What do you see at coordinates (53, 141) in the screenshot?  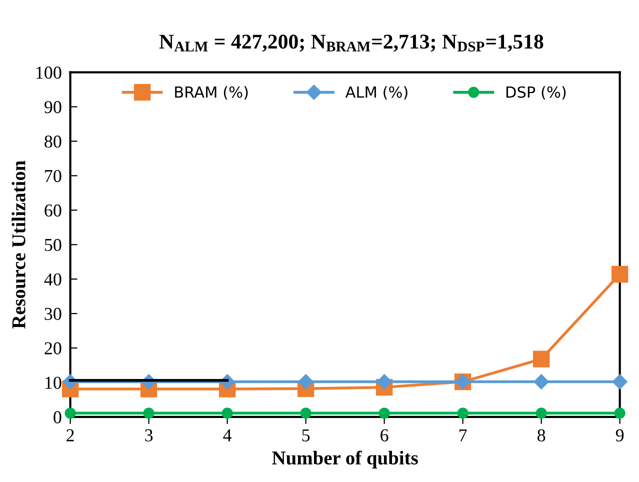 I see `y-tick-label: 80` at bounding box center [53, 141].